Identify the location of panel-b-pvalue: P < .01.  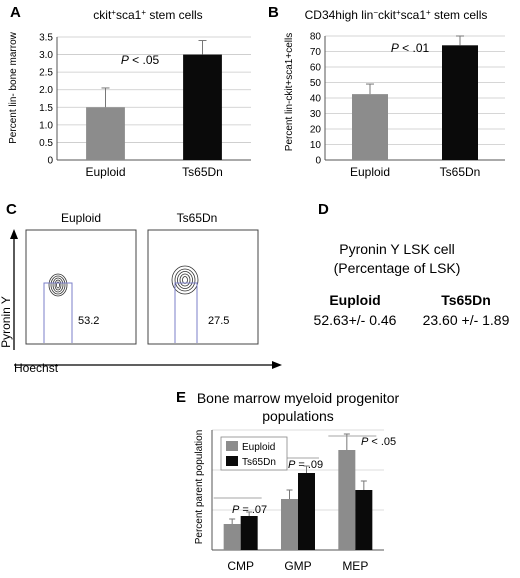
(410, 48).